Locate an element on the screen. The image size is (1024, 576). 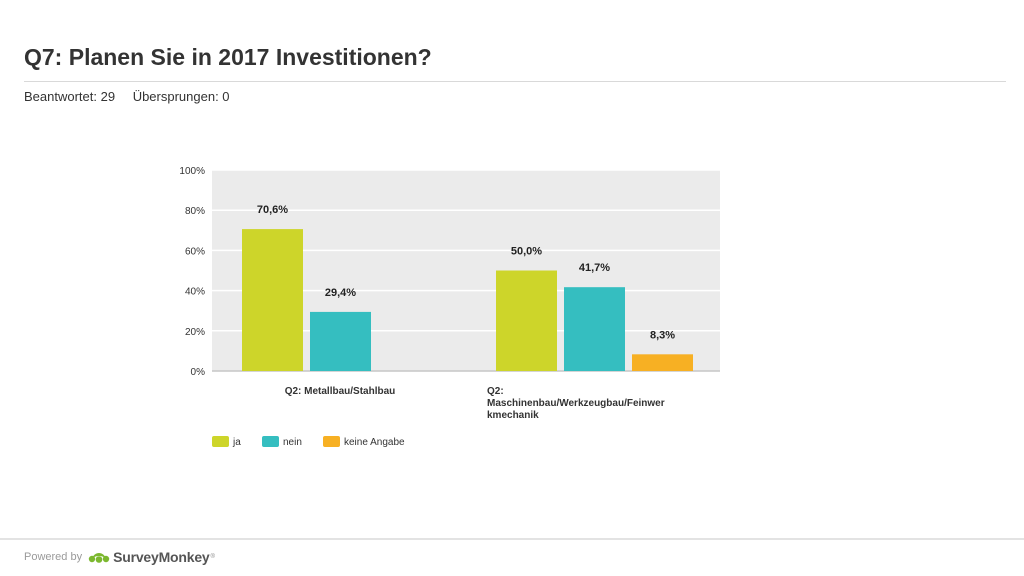
brand-name: SurveyMonkey is located at coordinates (161, 557).